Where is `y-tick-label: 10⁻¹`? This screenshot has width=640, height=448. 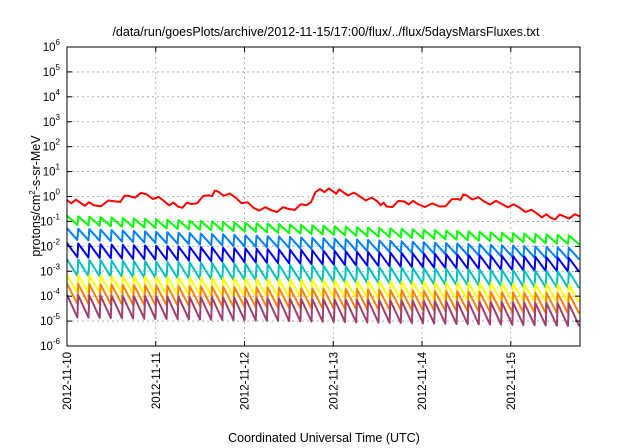 y-tick-label: 10⁻¹ is located at coordinates (50, 220).